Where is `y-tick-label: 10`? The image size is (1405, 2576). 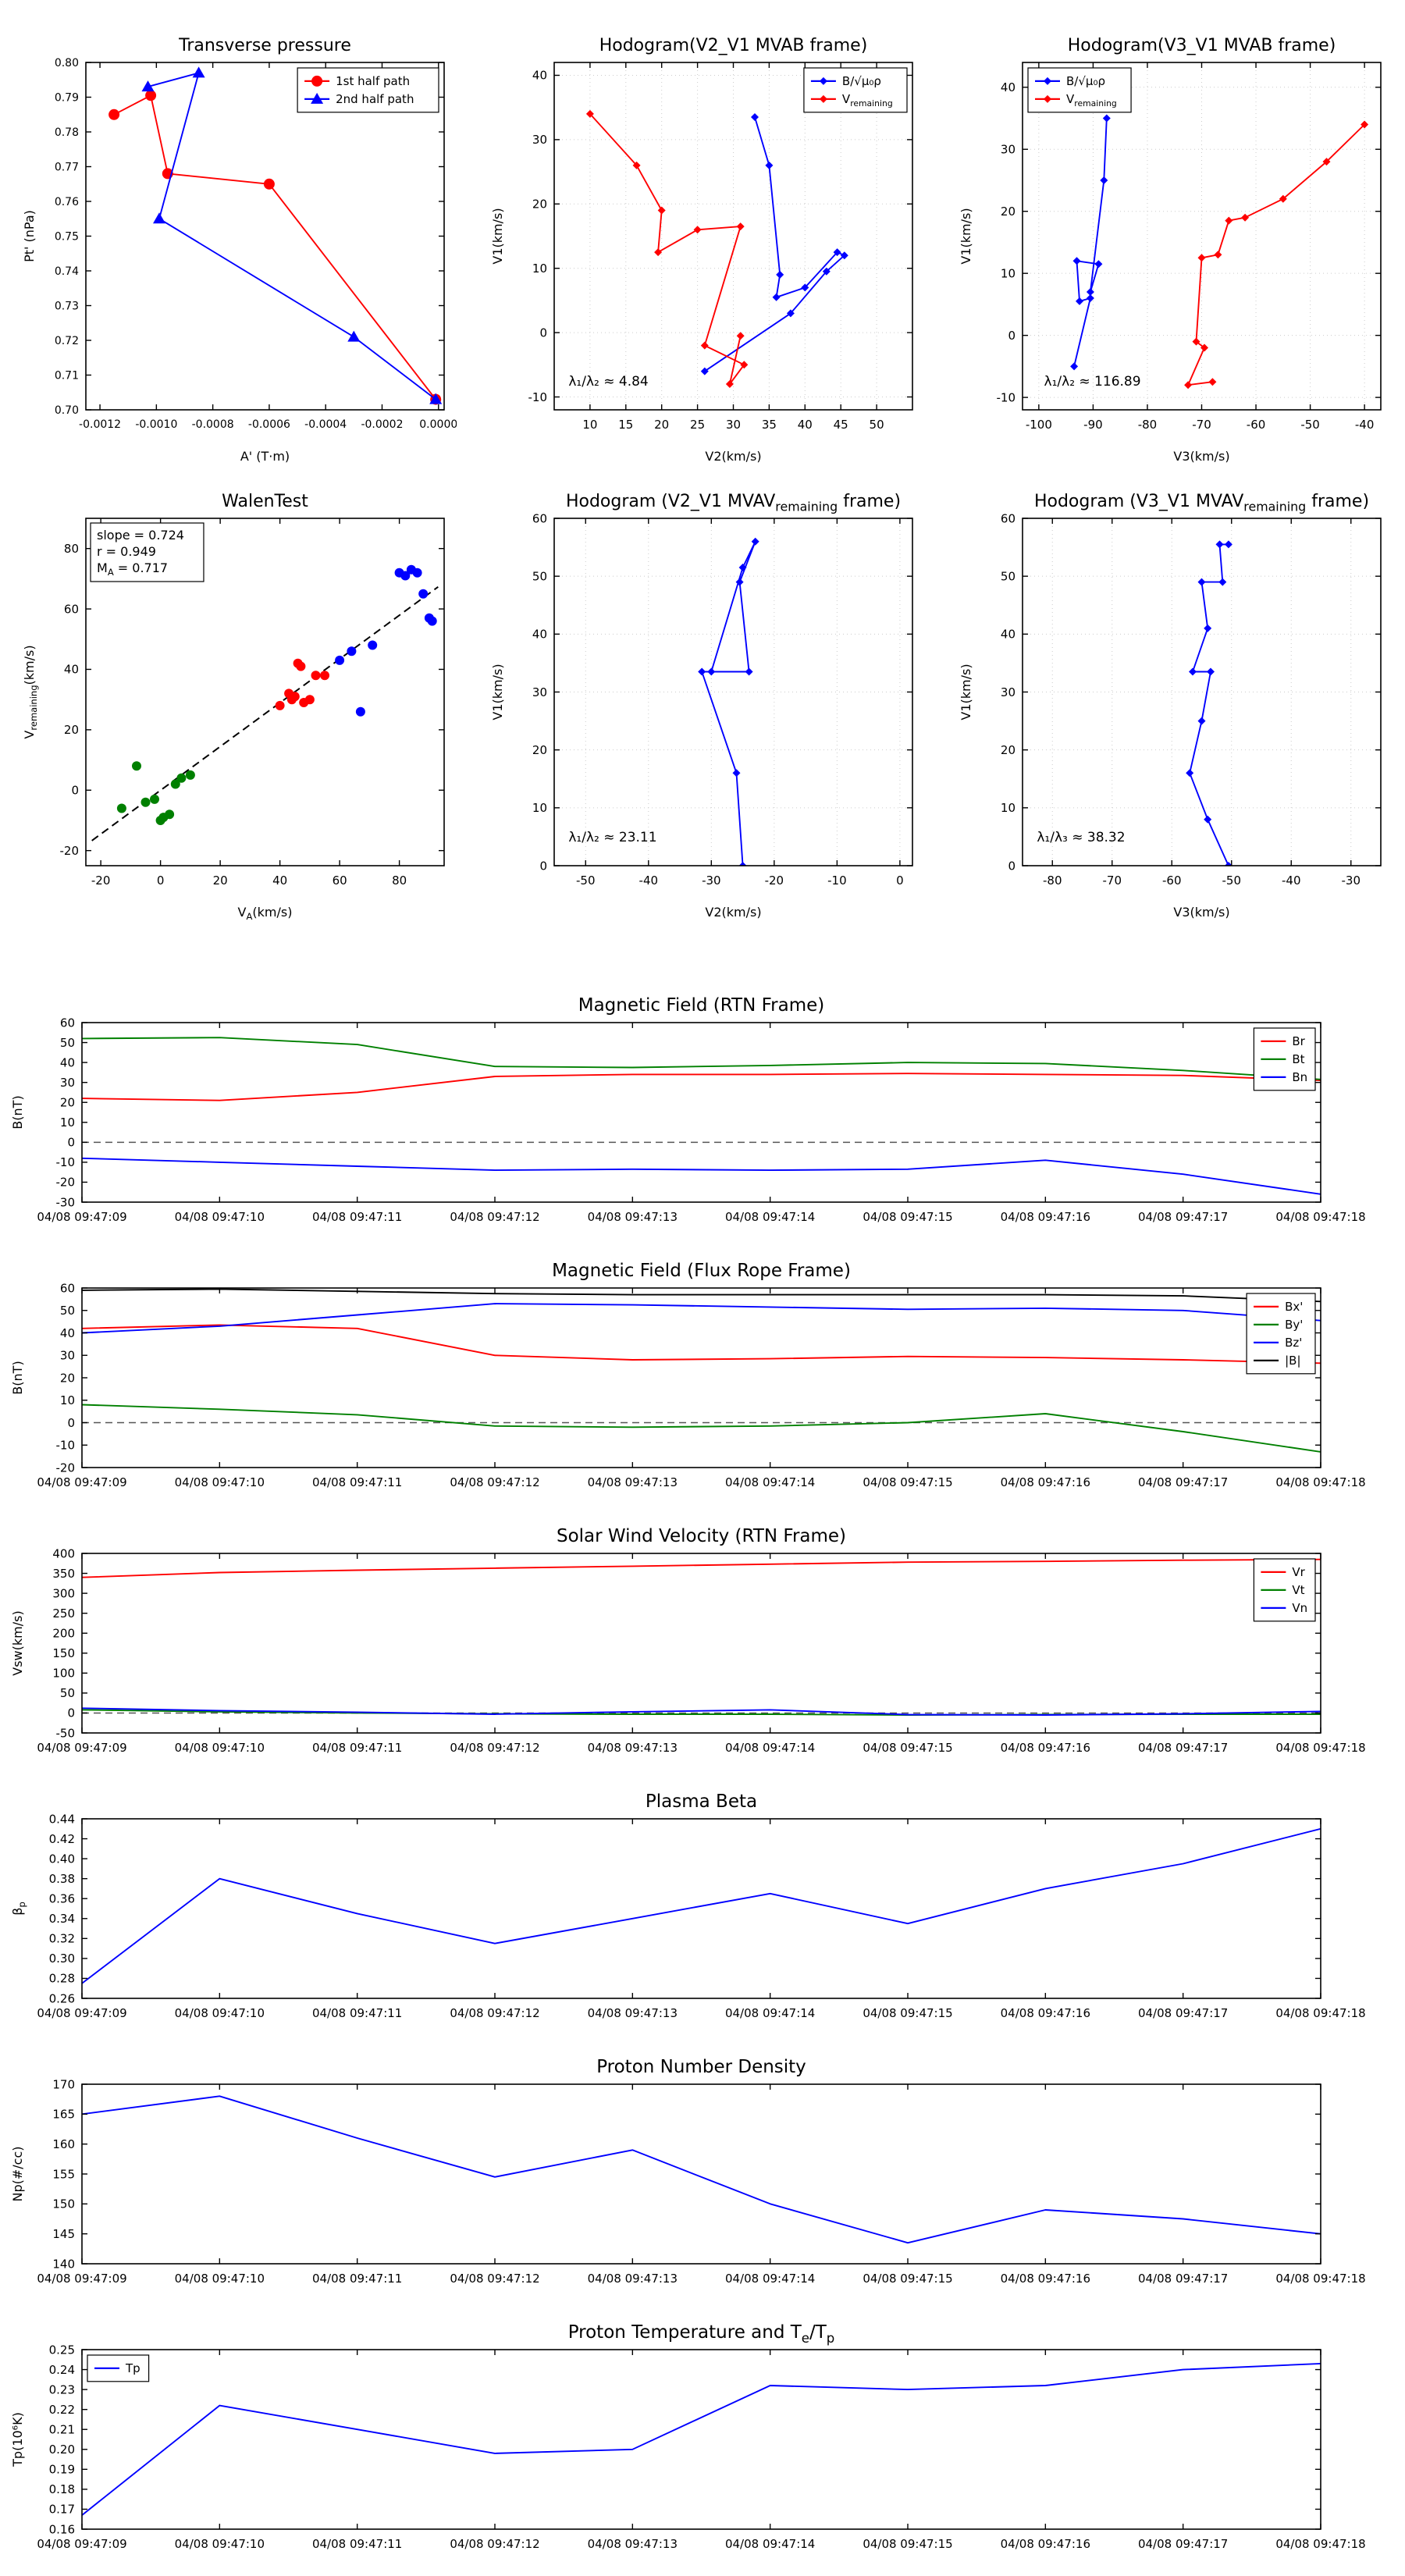
y-tick-label: 10 is located at coordinates (1009, 808).